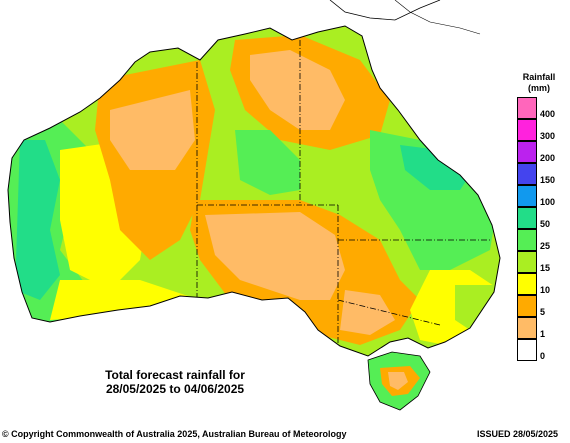 Image resolution: width=570 pixels, height=443 pixels. Describe the element at coordinates (543, 262) in the screenshot. I see `legend-item: 15` at that location.